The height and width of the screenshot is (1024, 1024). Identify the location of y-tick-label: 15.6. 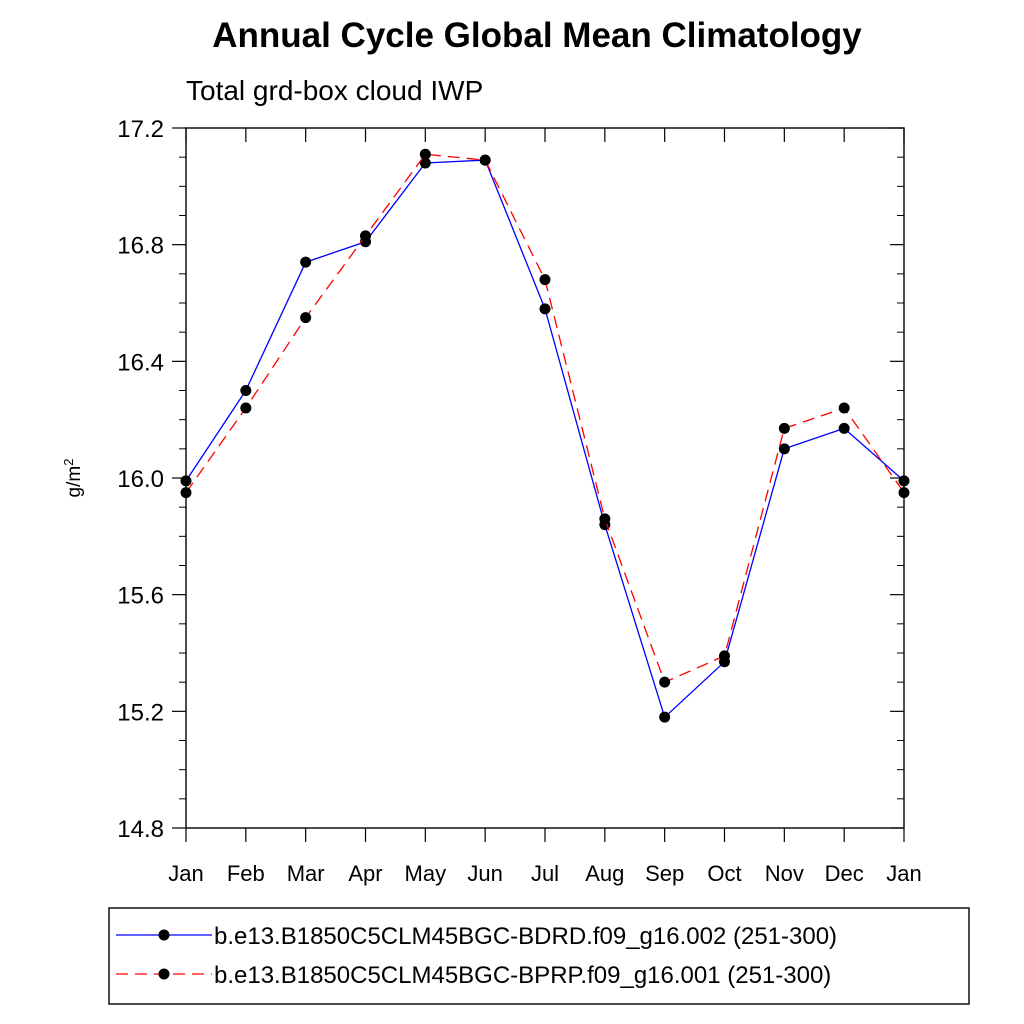
(140, 596).